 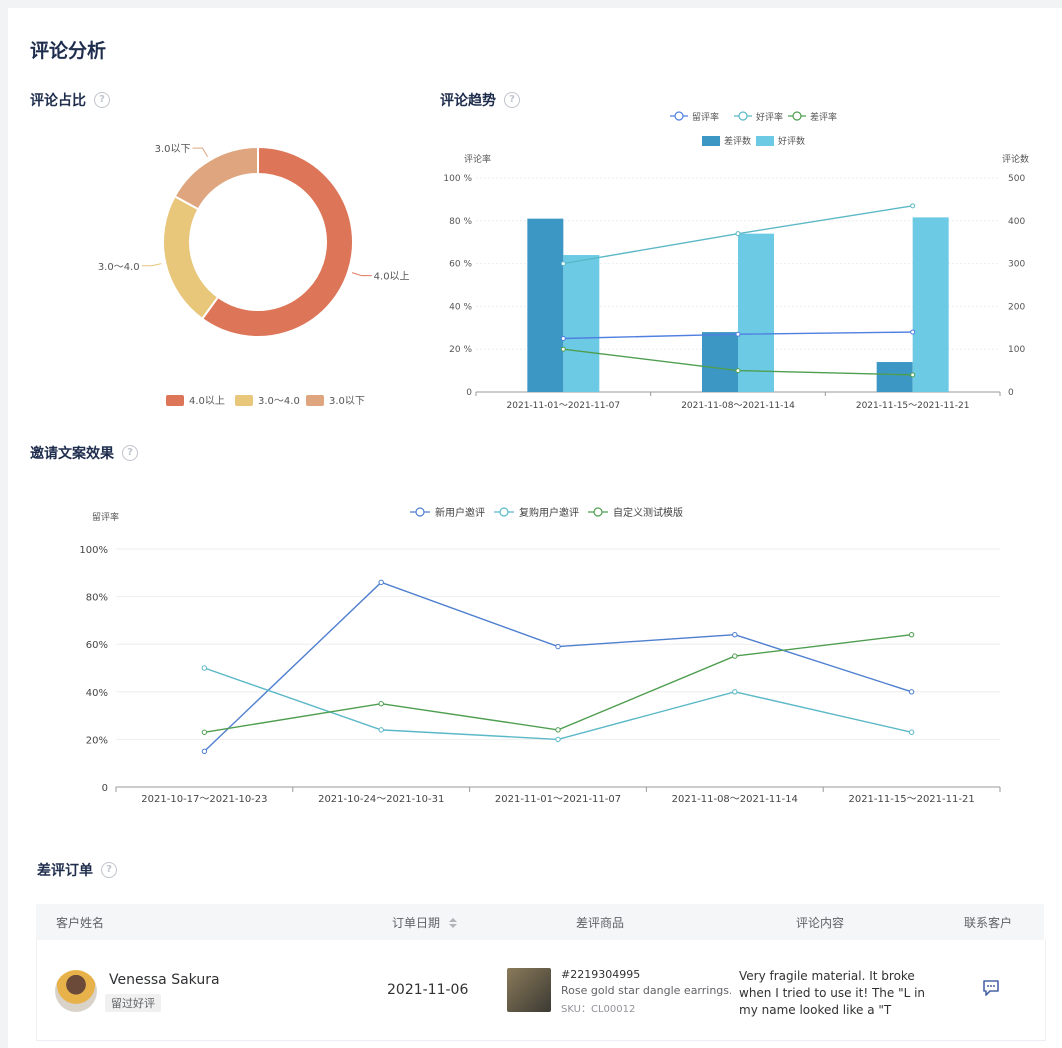 What do you see at coordinates (65, 871) in the screenshot?
I see `bad-orders-title: 差评订单` at bounding box center [65, 871].